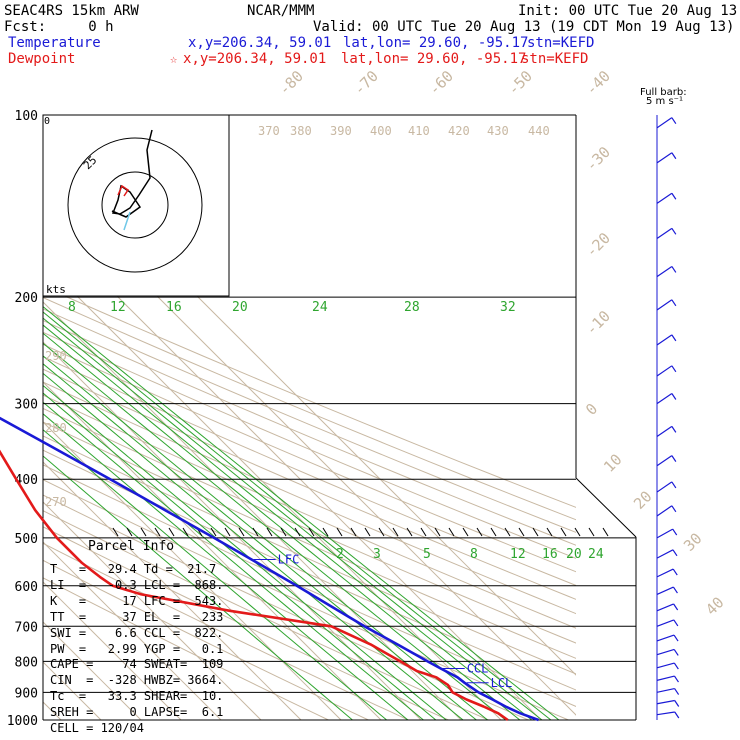 Image resolution: width=740 pixels, height=740 pixels. What do you see at coordinates (127, 221) in the screenshot?
I see `hodograph-trace-storm` at bounding box center [127, 221].